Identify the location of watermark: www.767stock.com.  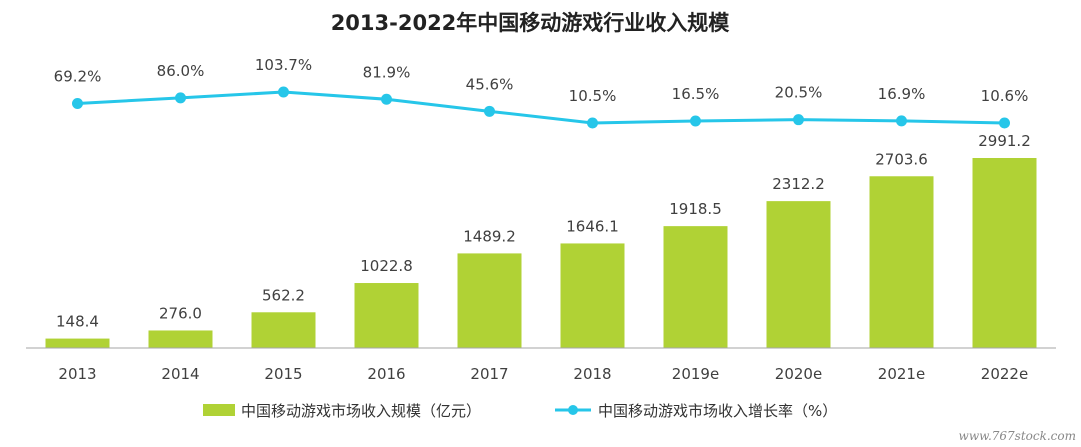
(1017, 436).